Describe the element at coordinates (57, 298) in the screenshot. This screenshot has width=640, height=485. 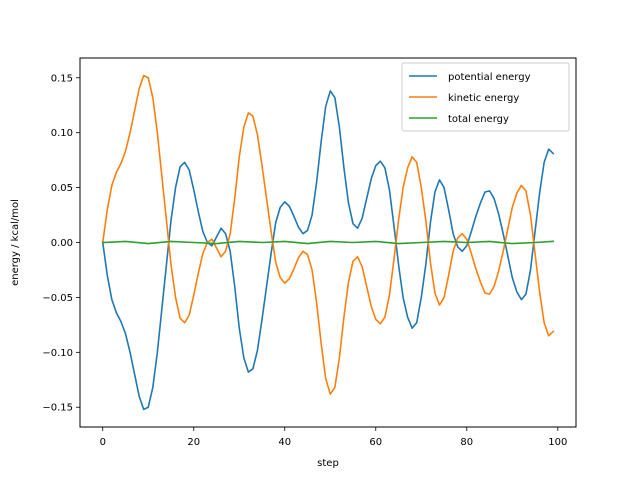
I see `y-tick-label: −0.05` at that location.